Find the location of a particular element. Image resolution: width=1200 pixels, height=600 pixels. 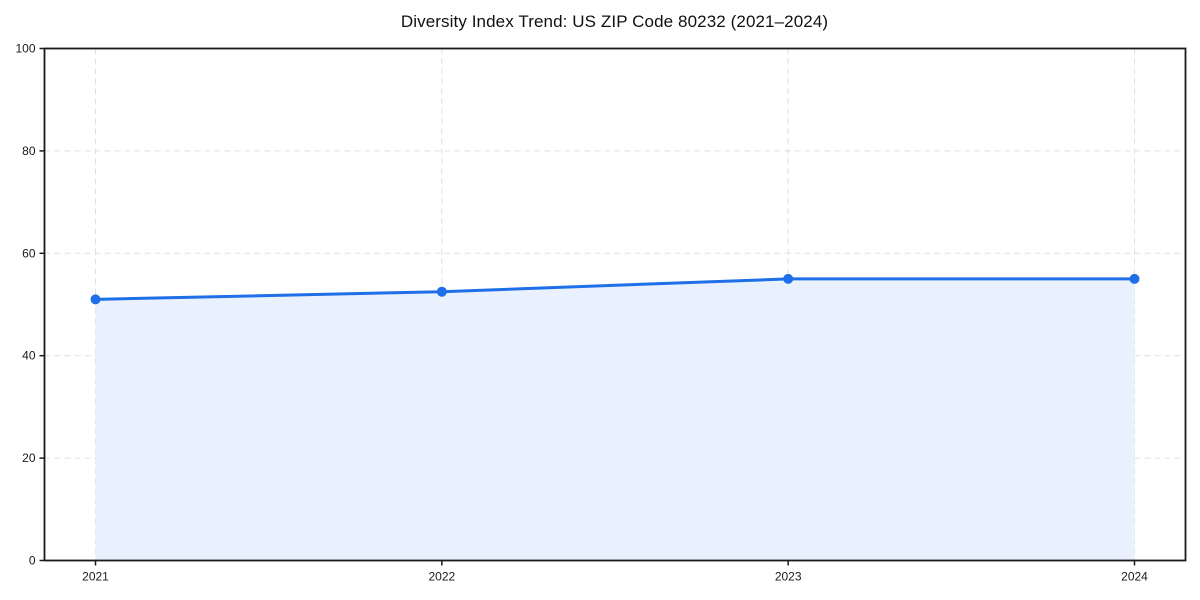

x-tick-label: 2024 is located at coordinates (1134, 577).